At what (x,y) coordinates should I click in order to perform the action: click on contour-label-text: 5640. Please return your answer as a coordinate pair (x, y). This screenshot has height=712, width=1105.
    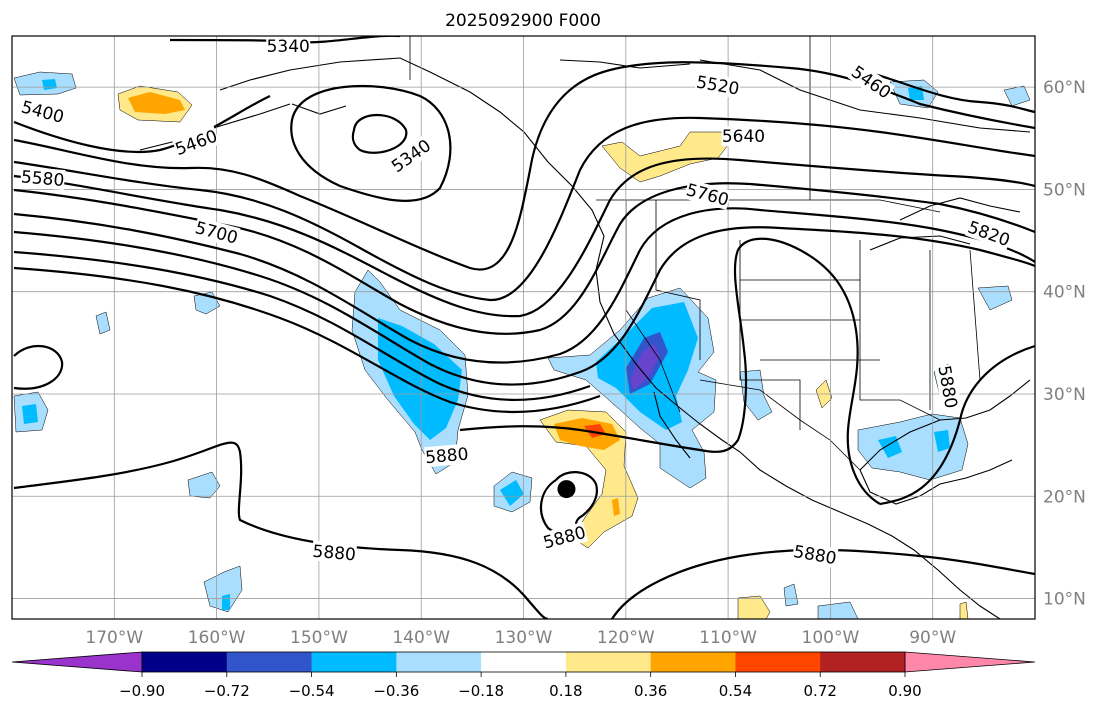
    Looking at the image, I should click on (743, 137).